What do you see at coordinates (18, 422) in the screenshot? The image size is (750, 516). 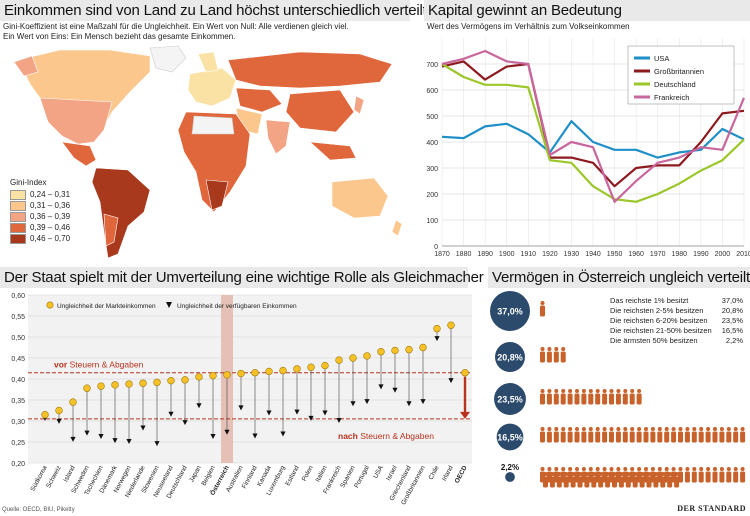 I see `y-tick-label: 0,30` at bounding box center [18, 422].